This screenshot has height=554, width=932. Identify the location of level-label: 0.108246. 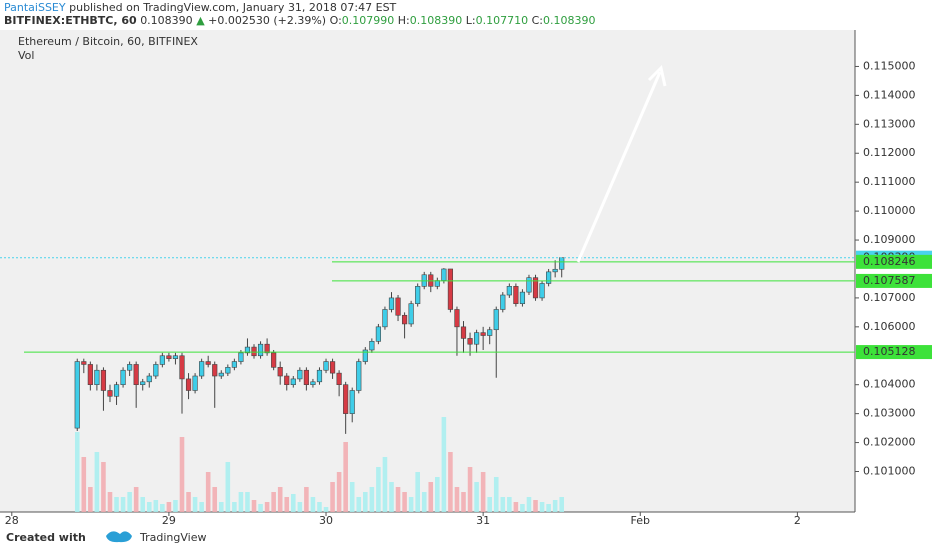
(889, 261).